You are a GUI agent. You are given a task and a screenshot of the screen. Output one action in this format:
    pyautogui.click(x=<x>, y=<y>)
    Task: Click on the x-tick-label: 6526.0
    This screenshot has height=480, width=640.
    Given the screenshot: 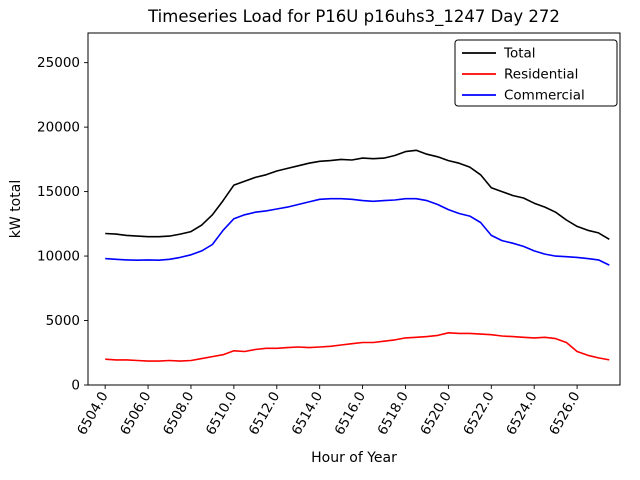 What is the action you would take?
    pyautogui.click(x=564, y=413)
    